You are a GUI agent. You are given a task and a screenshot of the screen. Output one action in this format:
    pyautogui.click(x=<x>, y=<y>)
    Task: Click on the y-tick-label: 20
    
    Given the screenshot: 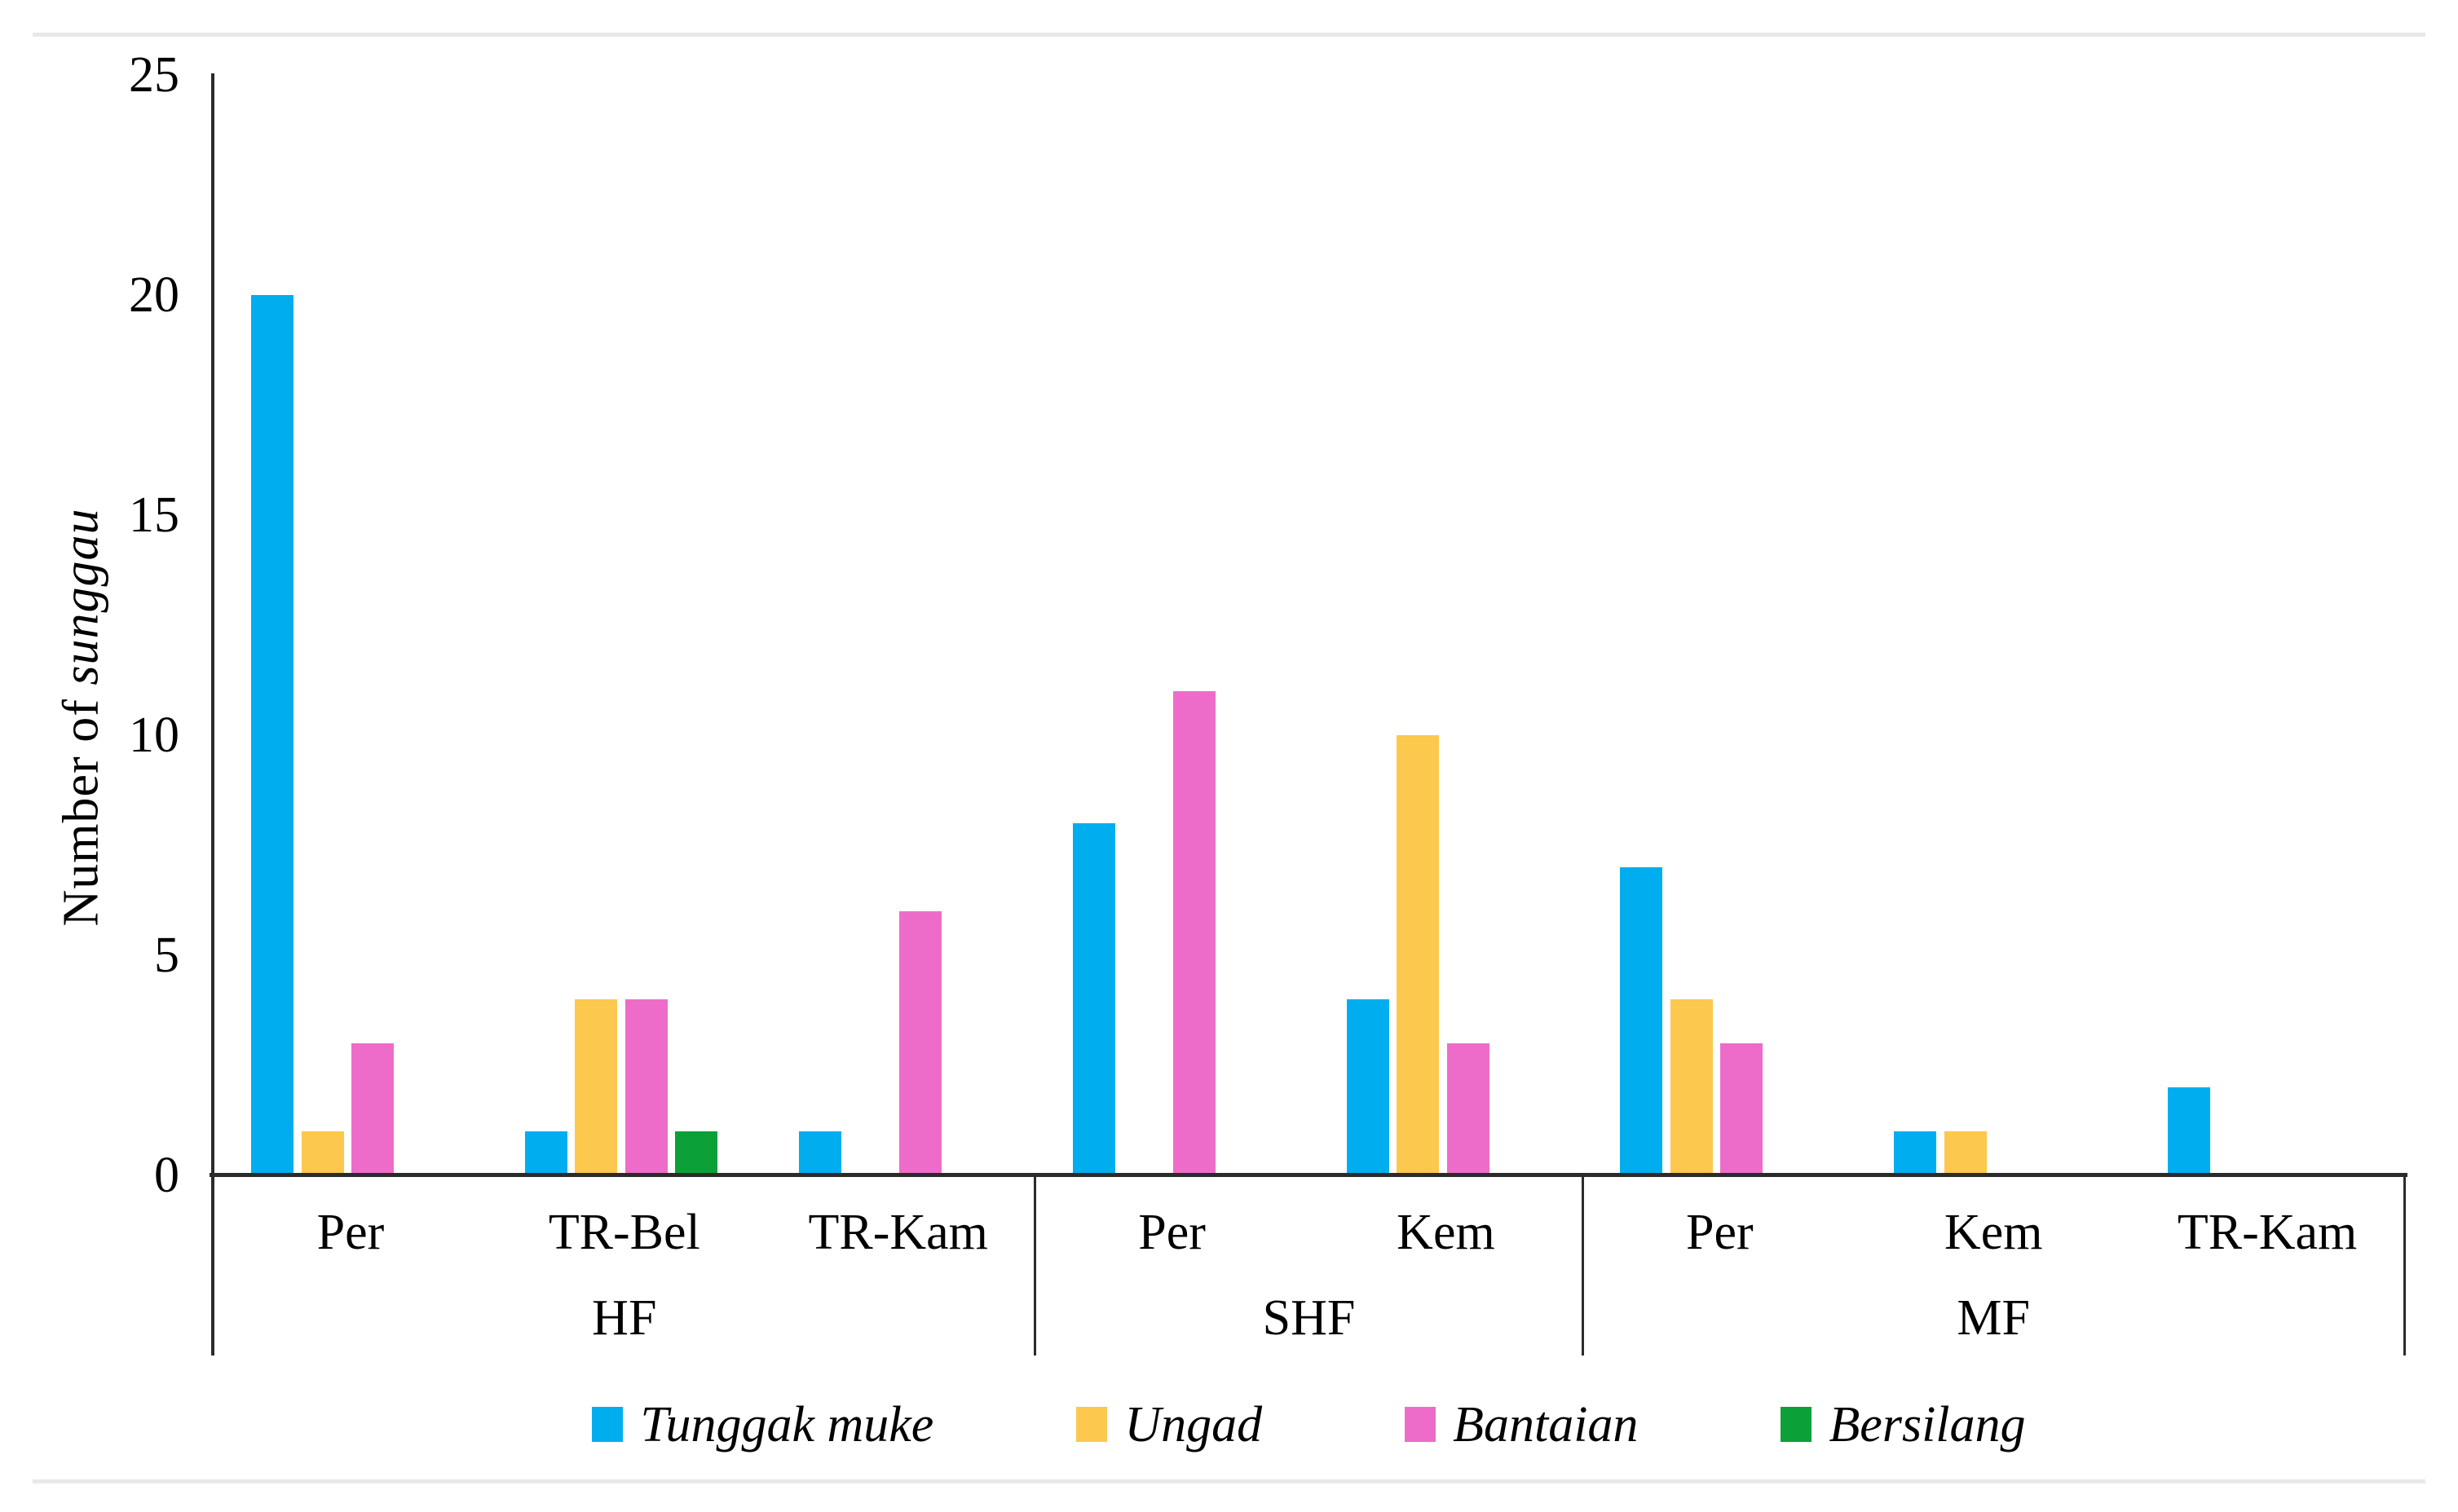 What is the action you would take?
    pyautogui.click(x=154, y=295)
    